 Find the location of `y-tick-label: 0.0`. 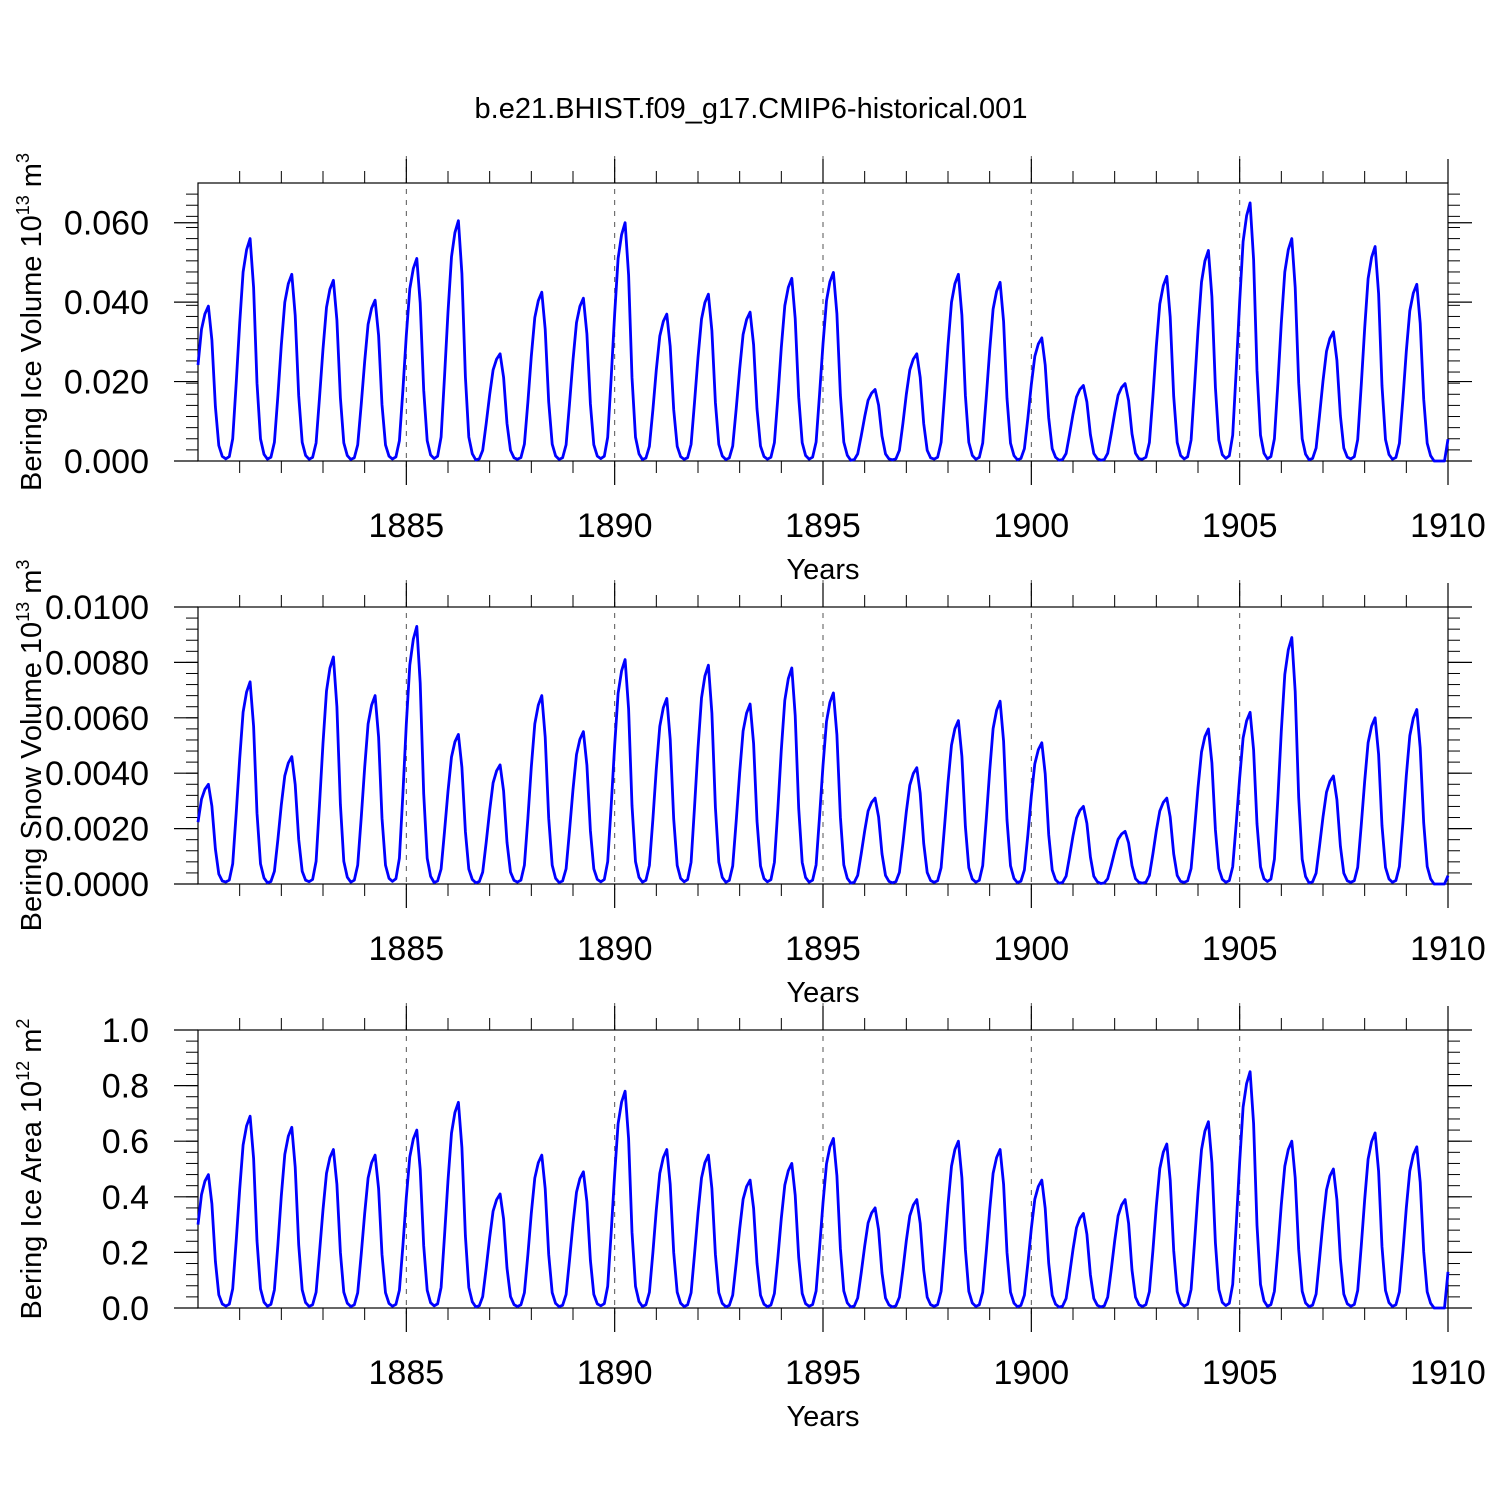

y-tick-label: 0.0 is located at coordinates (125, 1309).